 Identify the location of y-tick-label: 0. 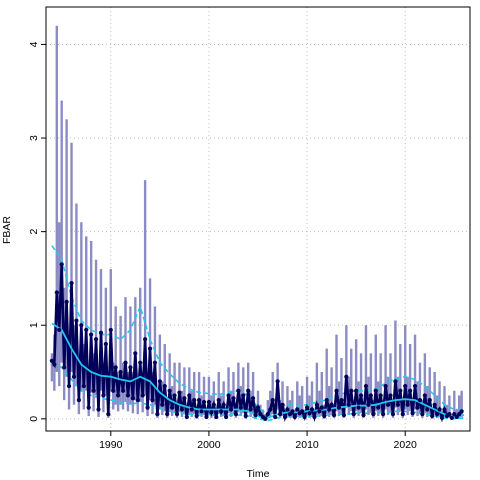
(34, 419).